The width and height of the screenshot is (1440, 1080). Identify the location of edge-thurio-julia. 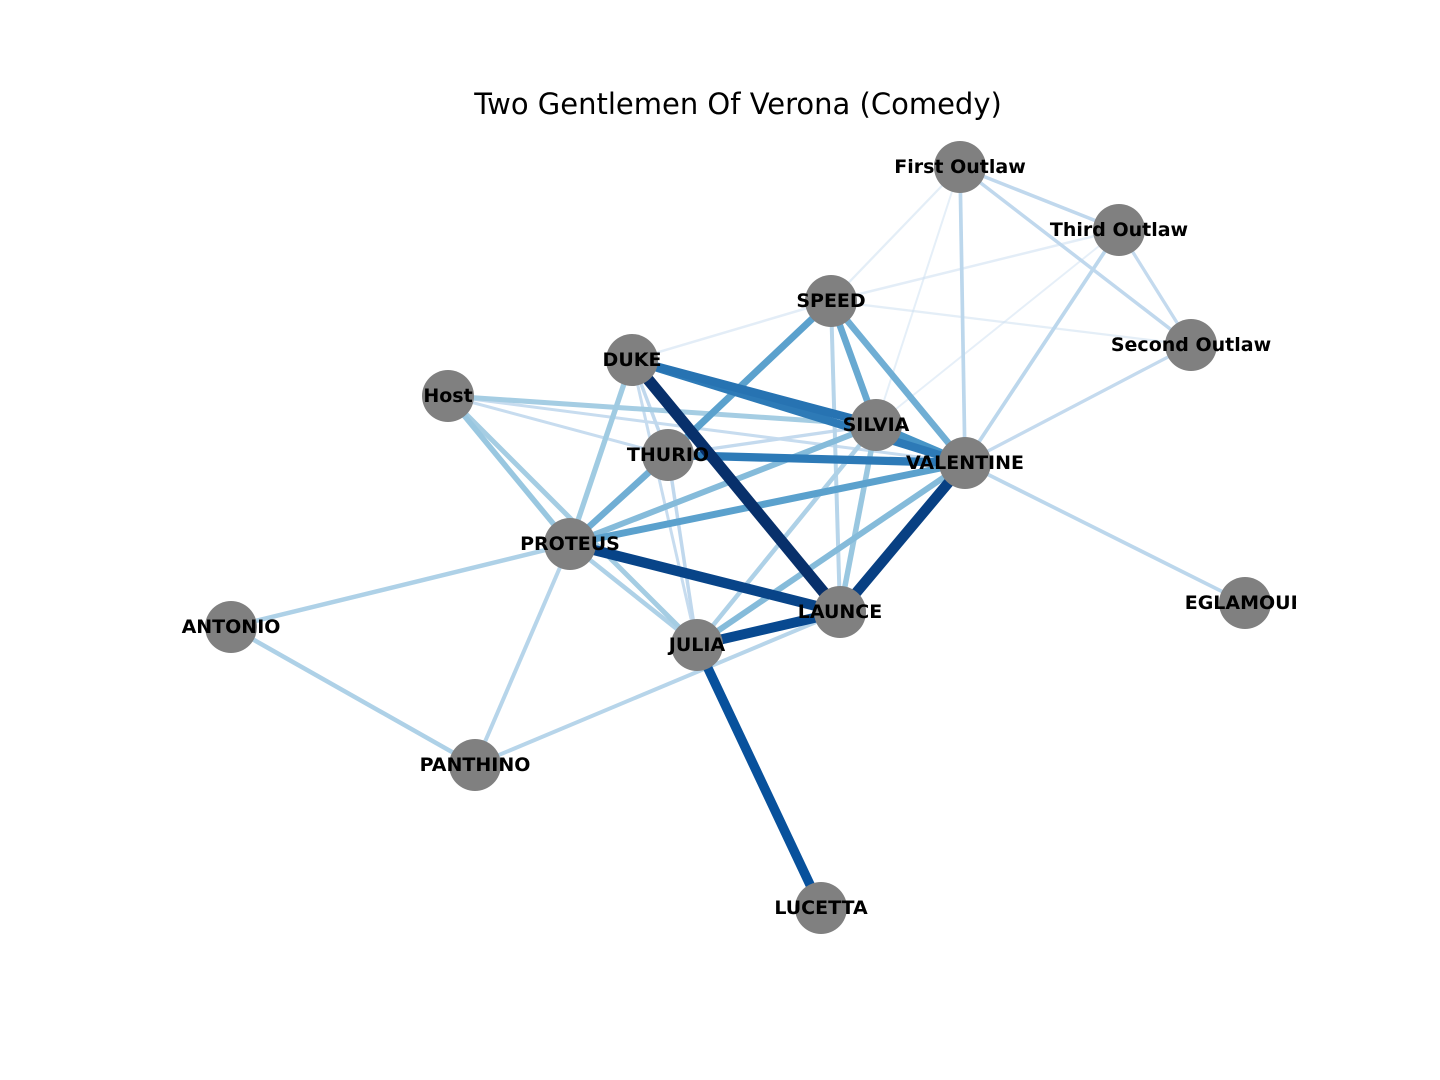
(682, 550).